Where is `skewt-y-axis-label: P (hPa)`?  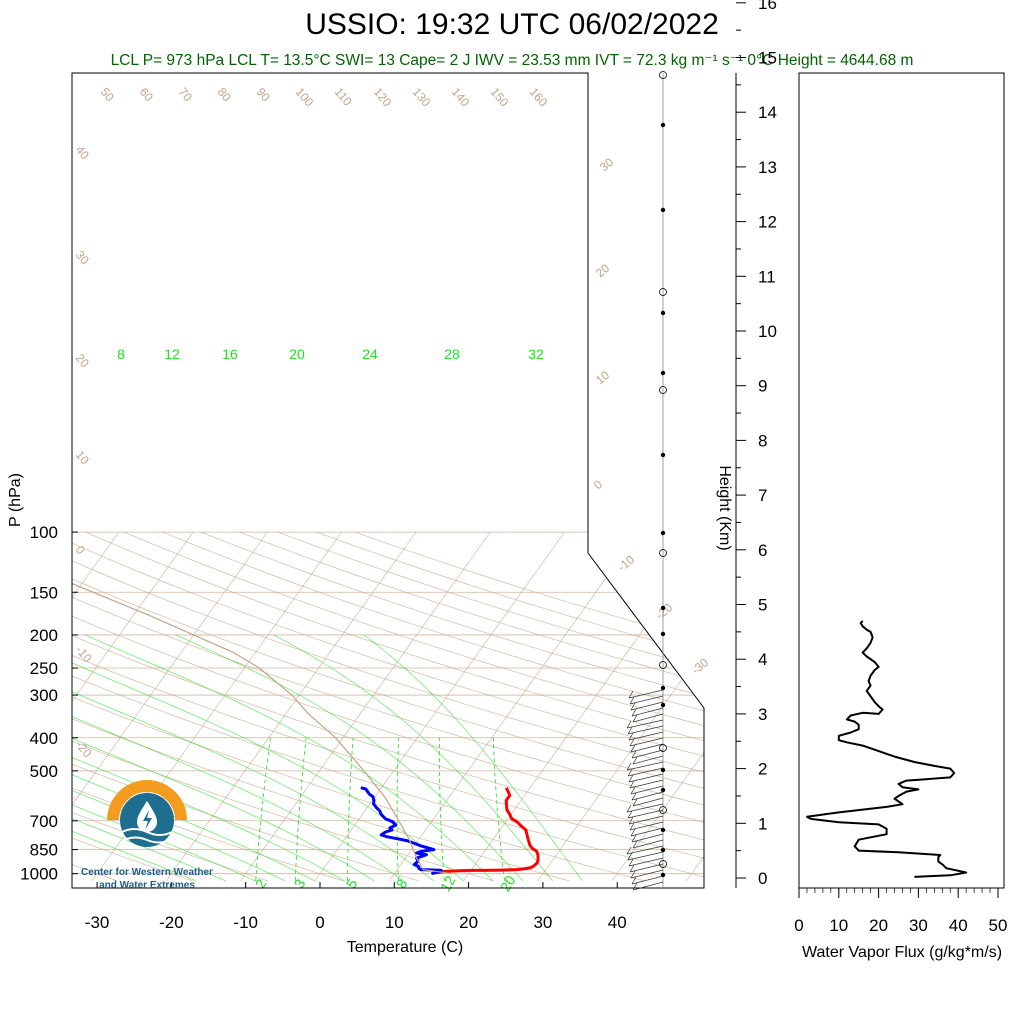
skewt-y-axis-label: P (hPa) is located at coordinates (15, 500).